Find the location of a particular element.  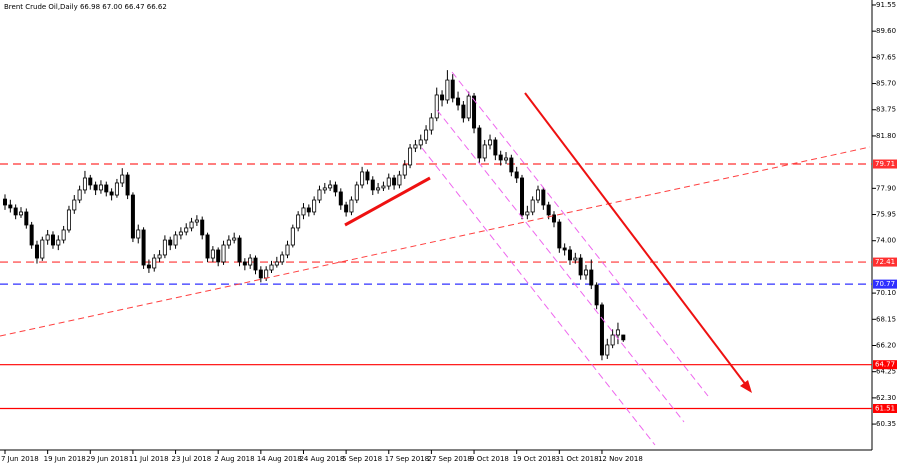

support-line is located at coordinates (387, 201).